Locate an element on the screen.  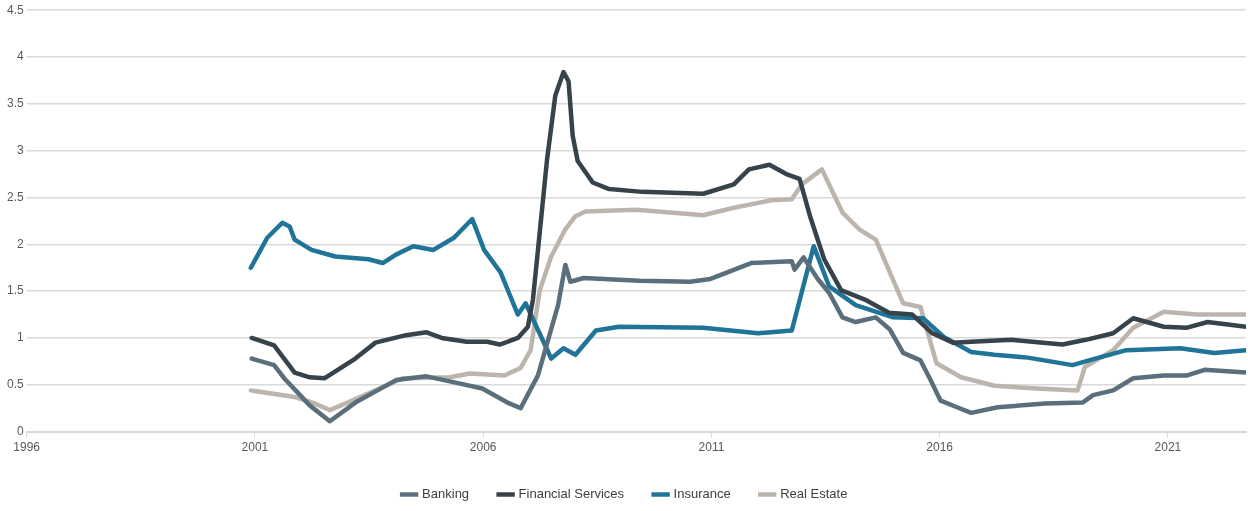
y-tick-label: 2 is located at coordinates (20, 243).